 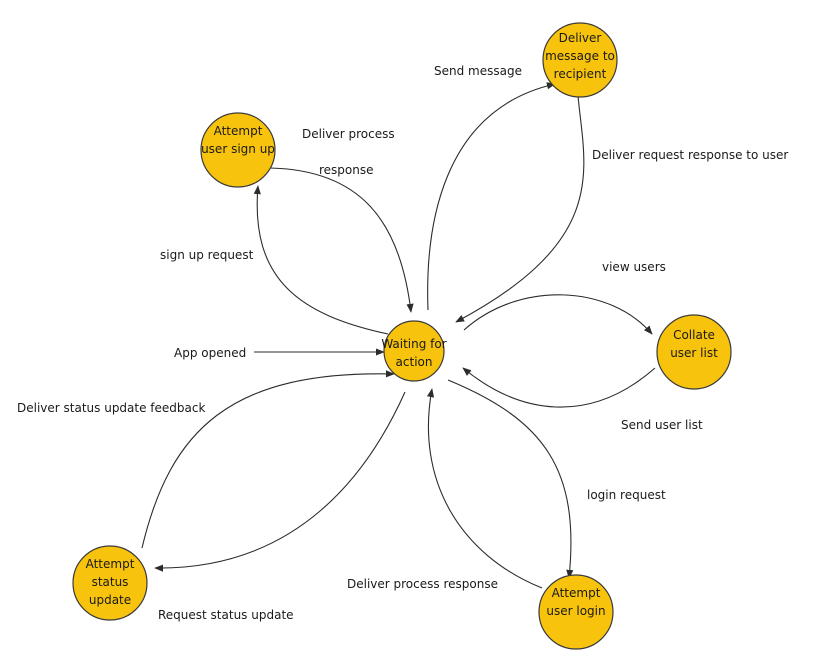 What do you see at coordinates (346, 170) in the screenshot?
I see `label-deliver-process-response-signup-line2: response` at bounding box center [346, 170].